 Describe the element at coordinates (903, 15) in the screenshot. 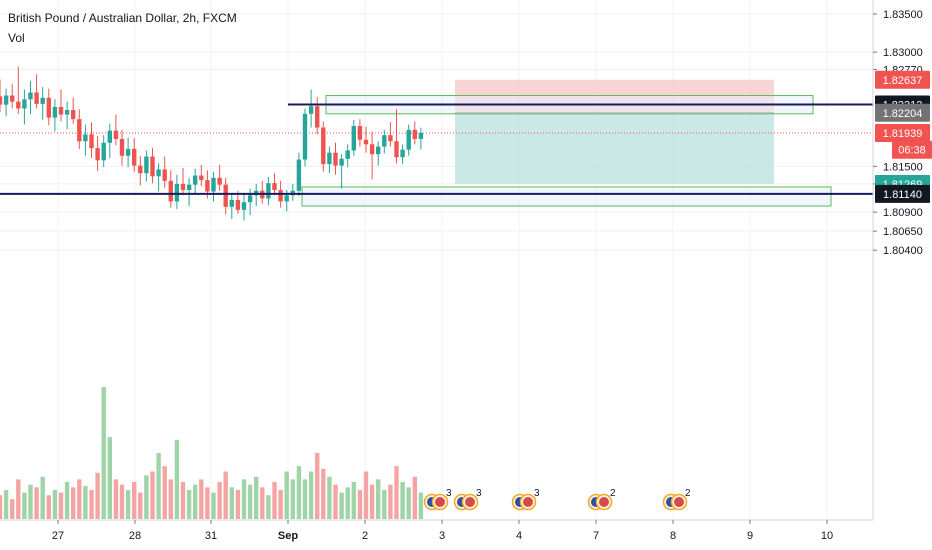

I see `price-tick-label: 1.83500` at that location.